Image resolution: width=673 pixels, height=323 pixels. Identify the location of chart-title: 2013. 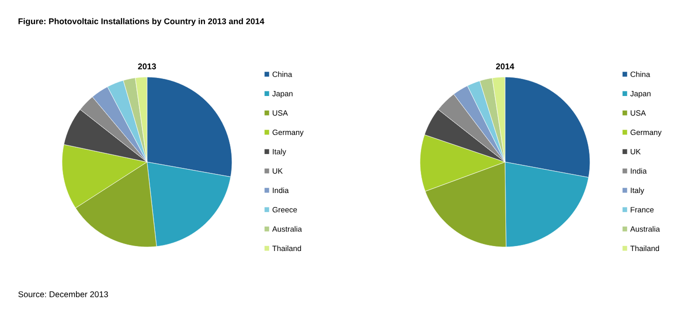
(147, 66).